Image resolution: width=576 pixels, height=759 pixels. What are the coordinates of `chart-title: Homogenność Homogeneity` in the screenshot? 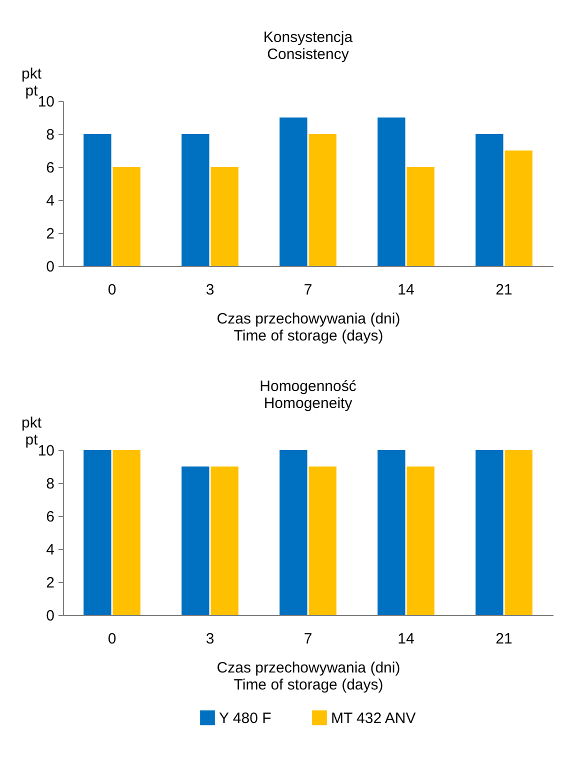 It's located at (308, 395).